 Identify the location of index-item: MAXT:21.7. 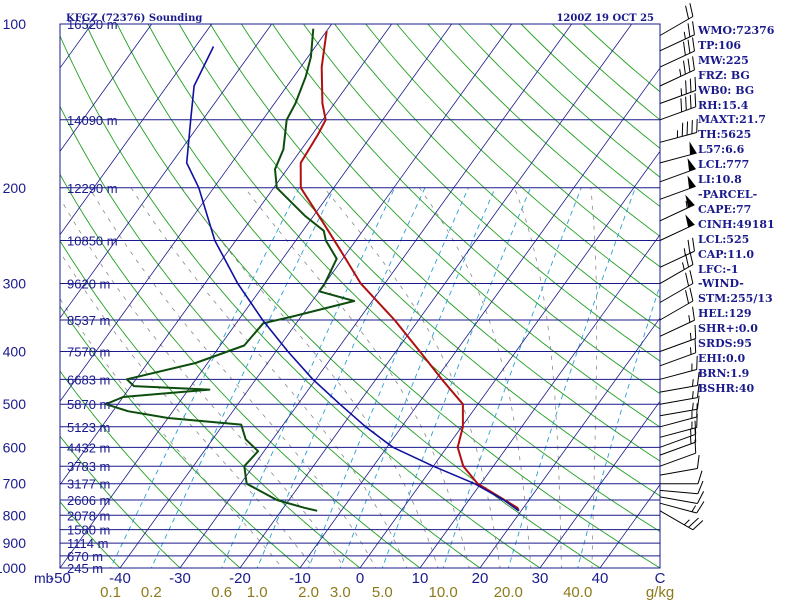
(732, 120).